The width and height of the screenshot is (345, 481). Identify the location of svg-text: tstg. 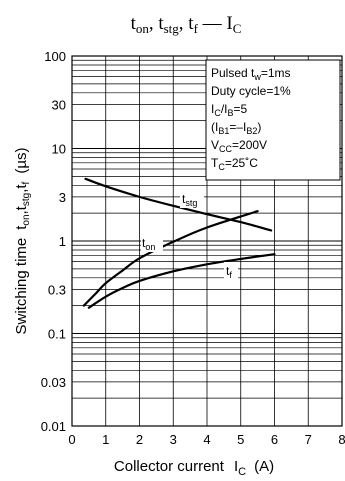
(189, 200).